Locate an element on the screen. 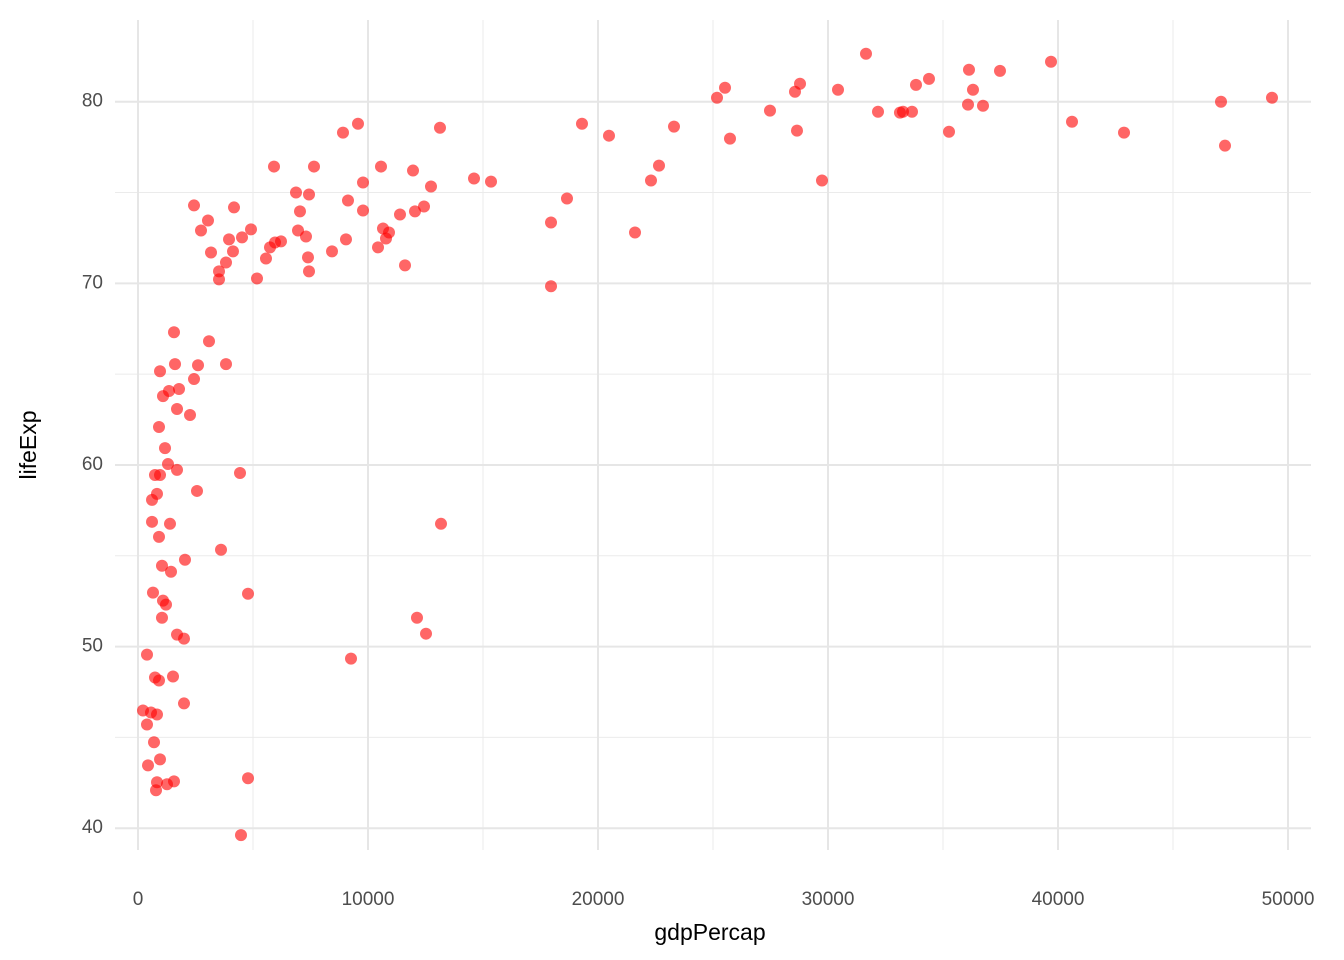 The height and width of the screenshot is (960, 1344). y-tick-label: 70 is located at coordinates (92, 282).